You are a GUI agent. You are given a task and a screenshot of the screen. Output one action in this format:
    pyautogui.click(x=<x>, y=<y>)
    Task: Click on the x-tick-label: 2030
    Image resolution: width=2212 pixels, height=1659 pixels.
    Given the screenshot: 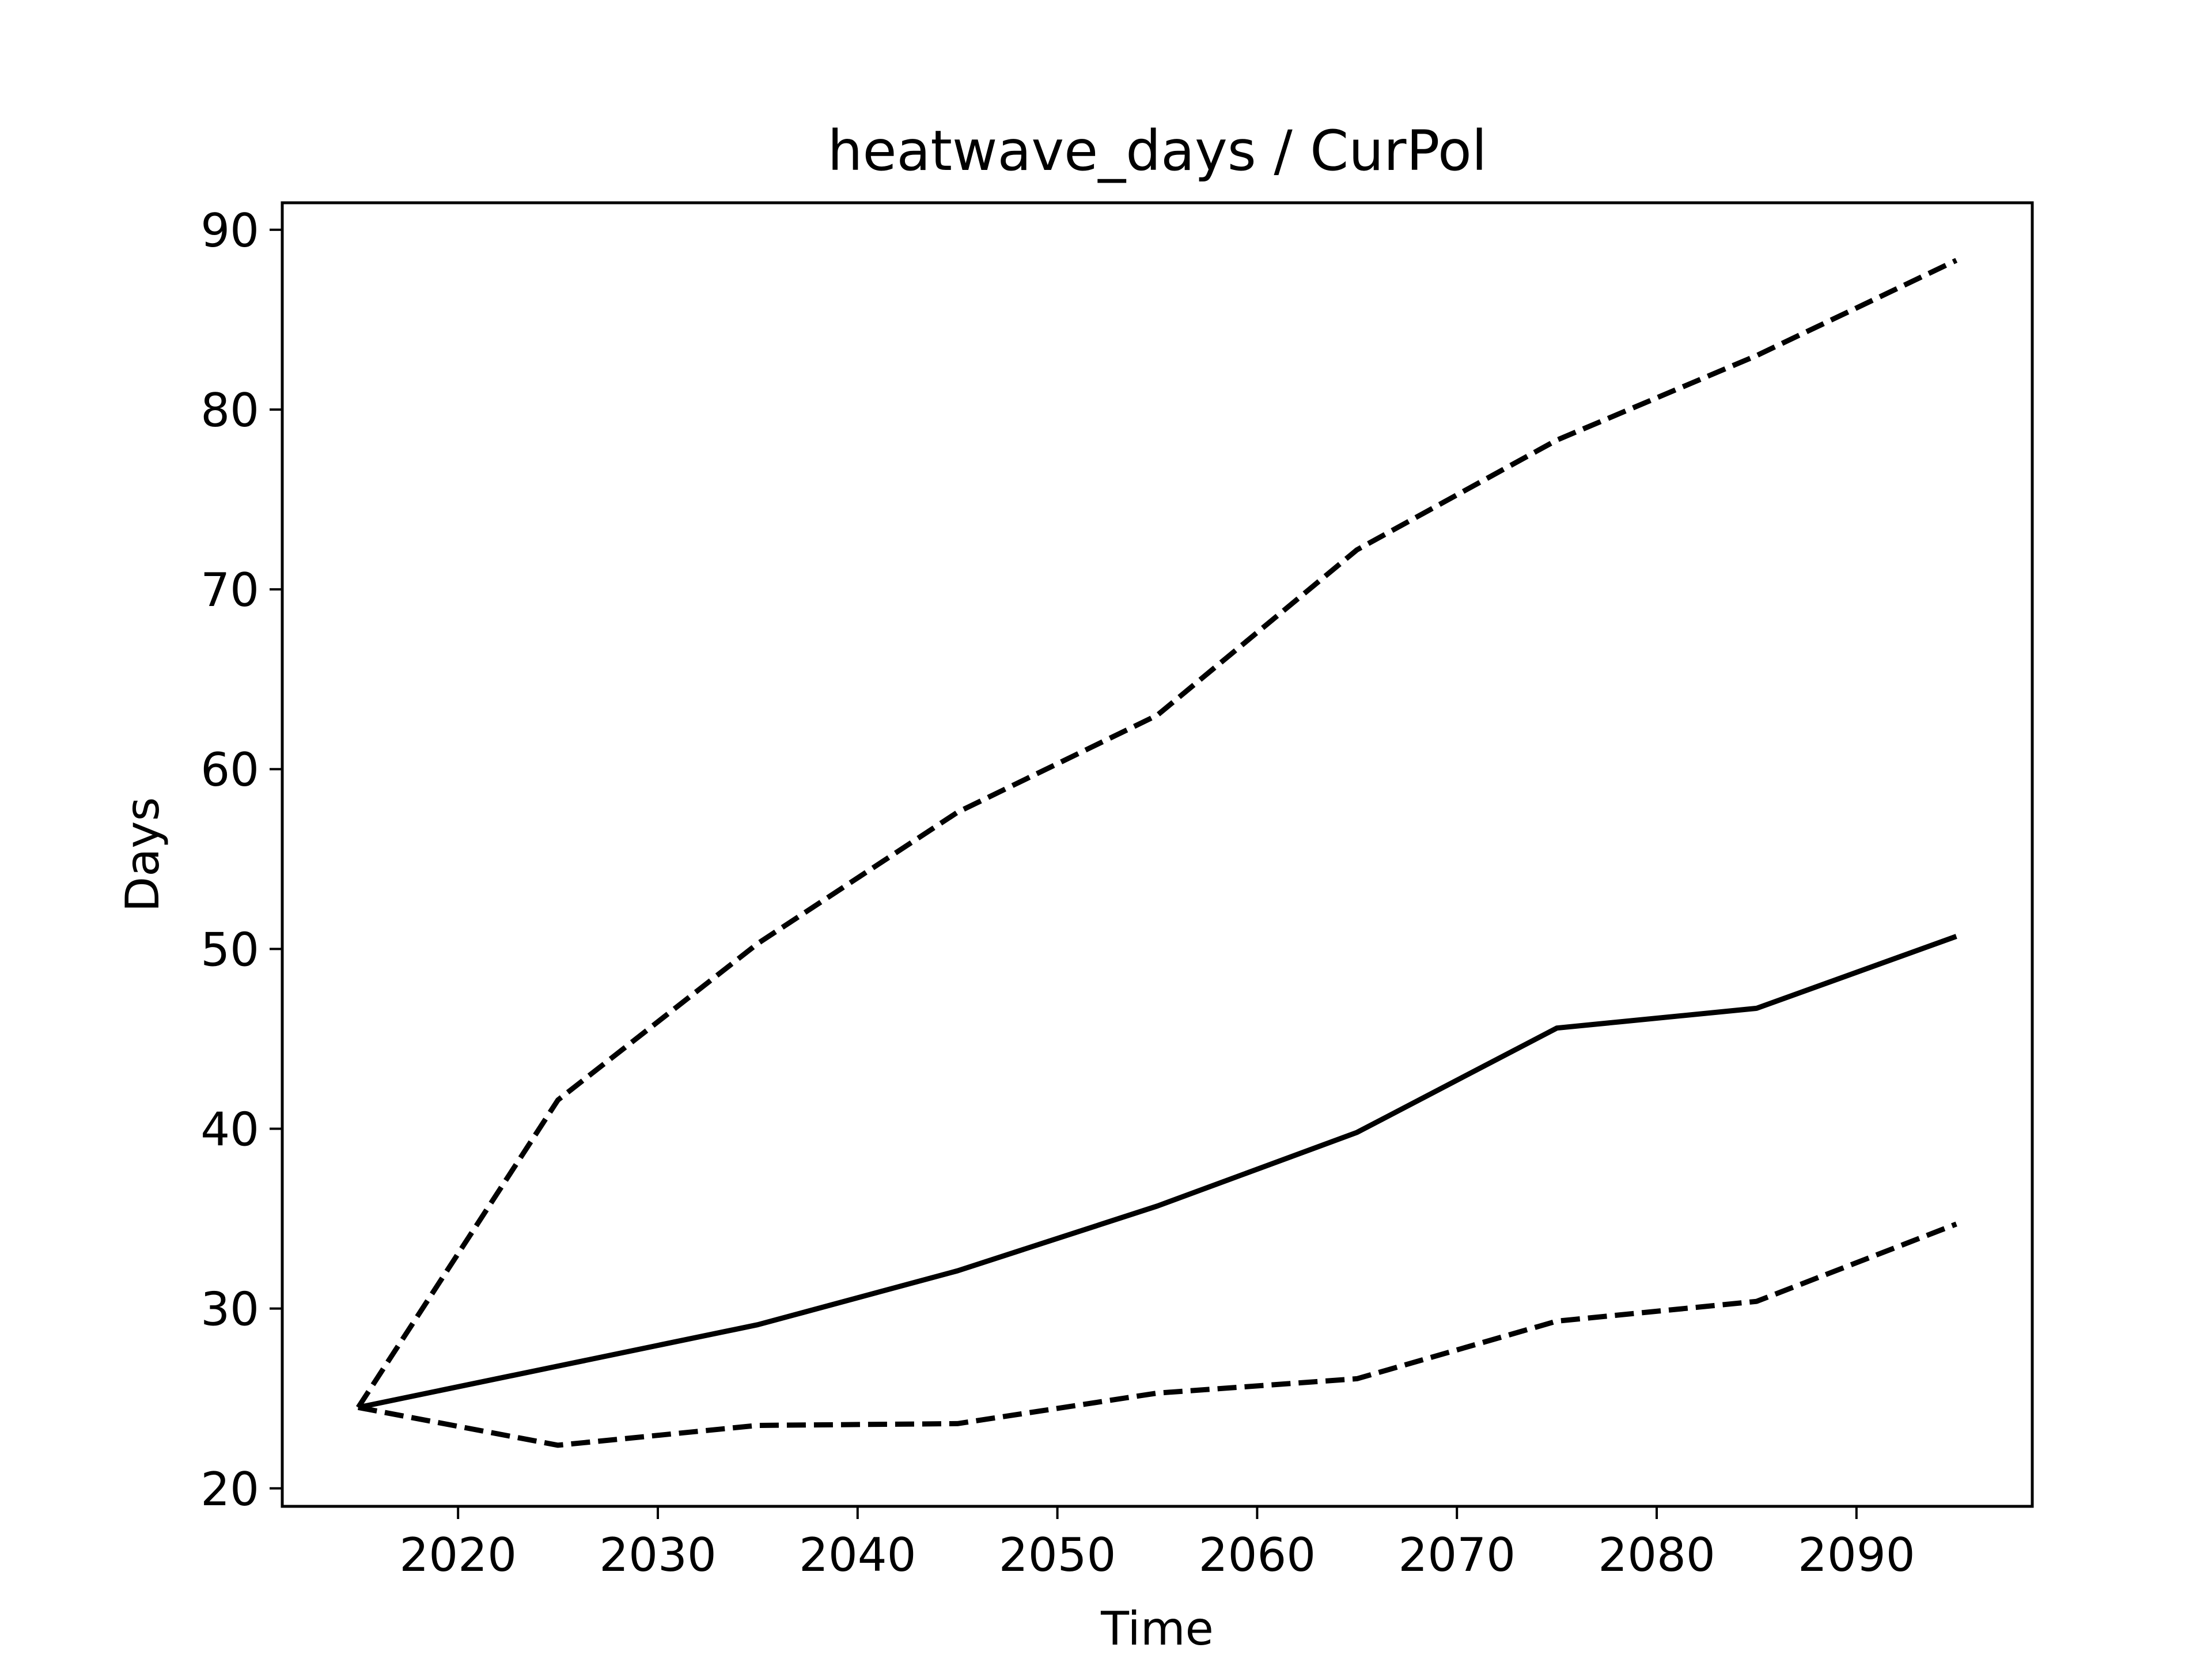 What is the action you would take?
    pyautogui.click(x=658, y=1555)
    